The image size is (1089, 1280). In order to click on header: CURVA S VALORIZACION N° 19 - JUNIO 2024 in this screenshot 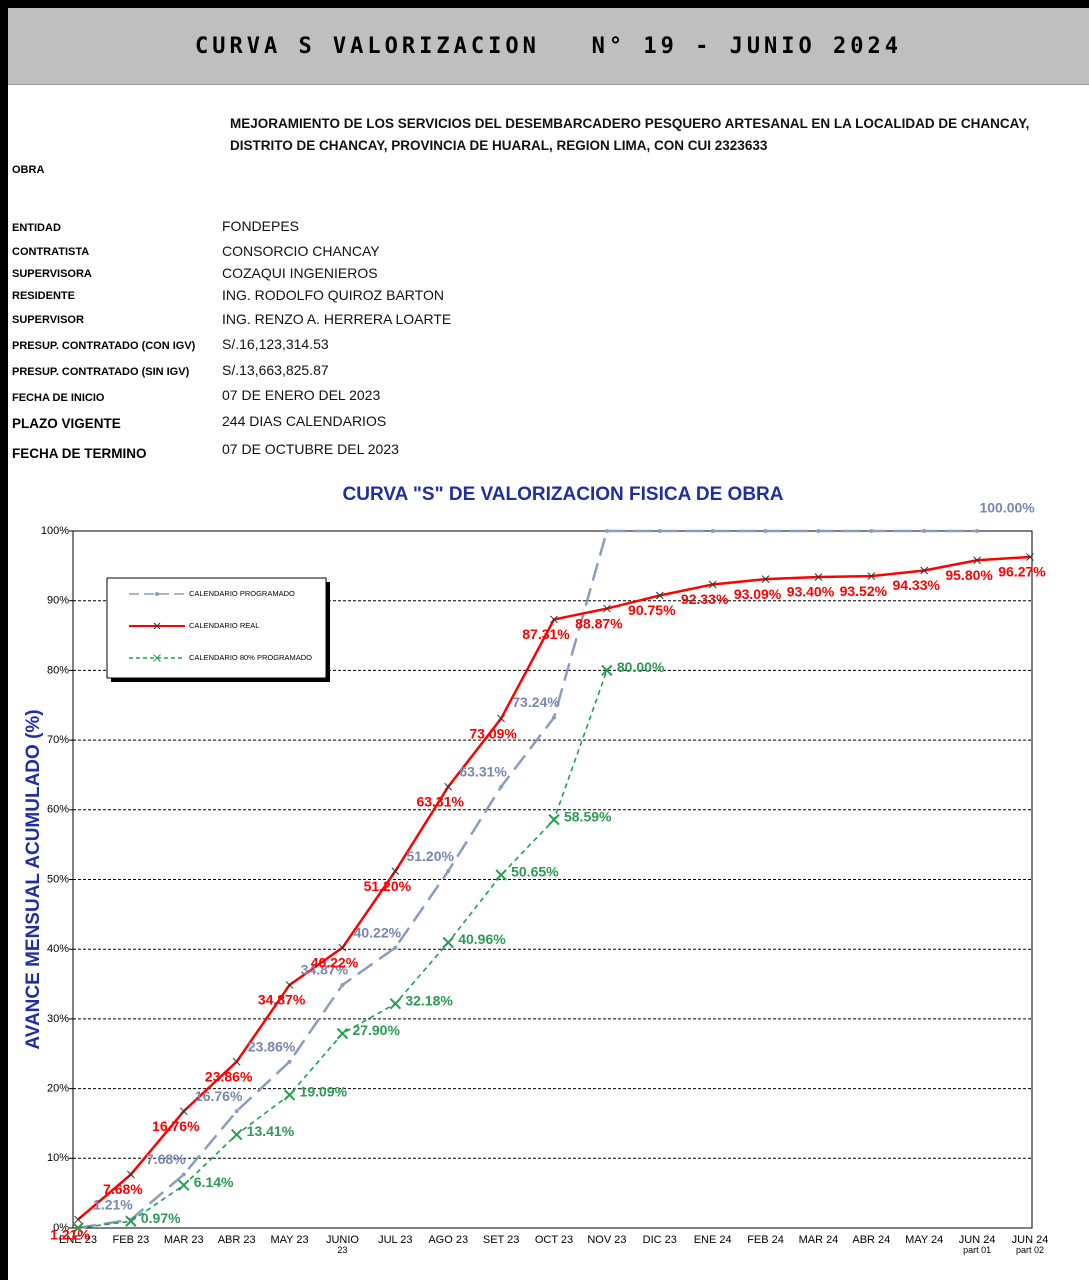, I will do `click(548, 46)`.